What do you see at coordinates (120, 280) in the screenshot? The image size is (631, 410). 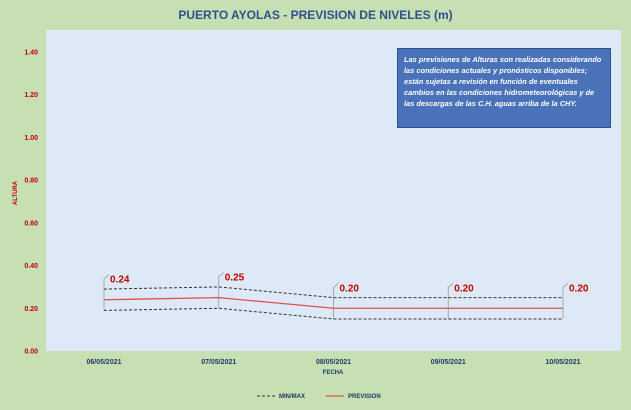 I see `data-label: 0.24` at bounding box center [120, 280].